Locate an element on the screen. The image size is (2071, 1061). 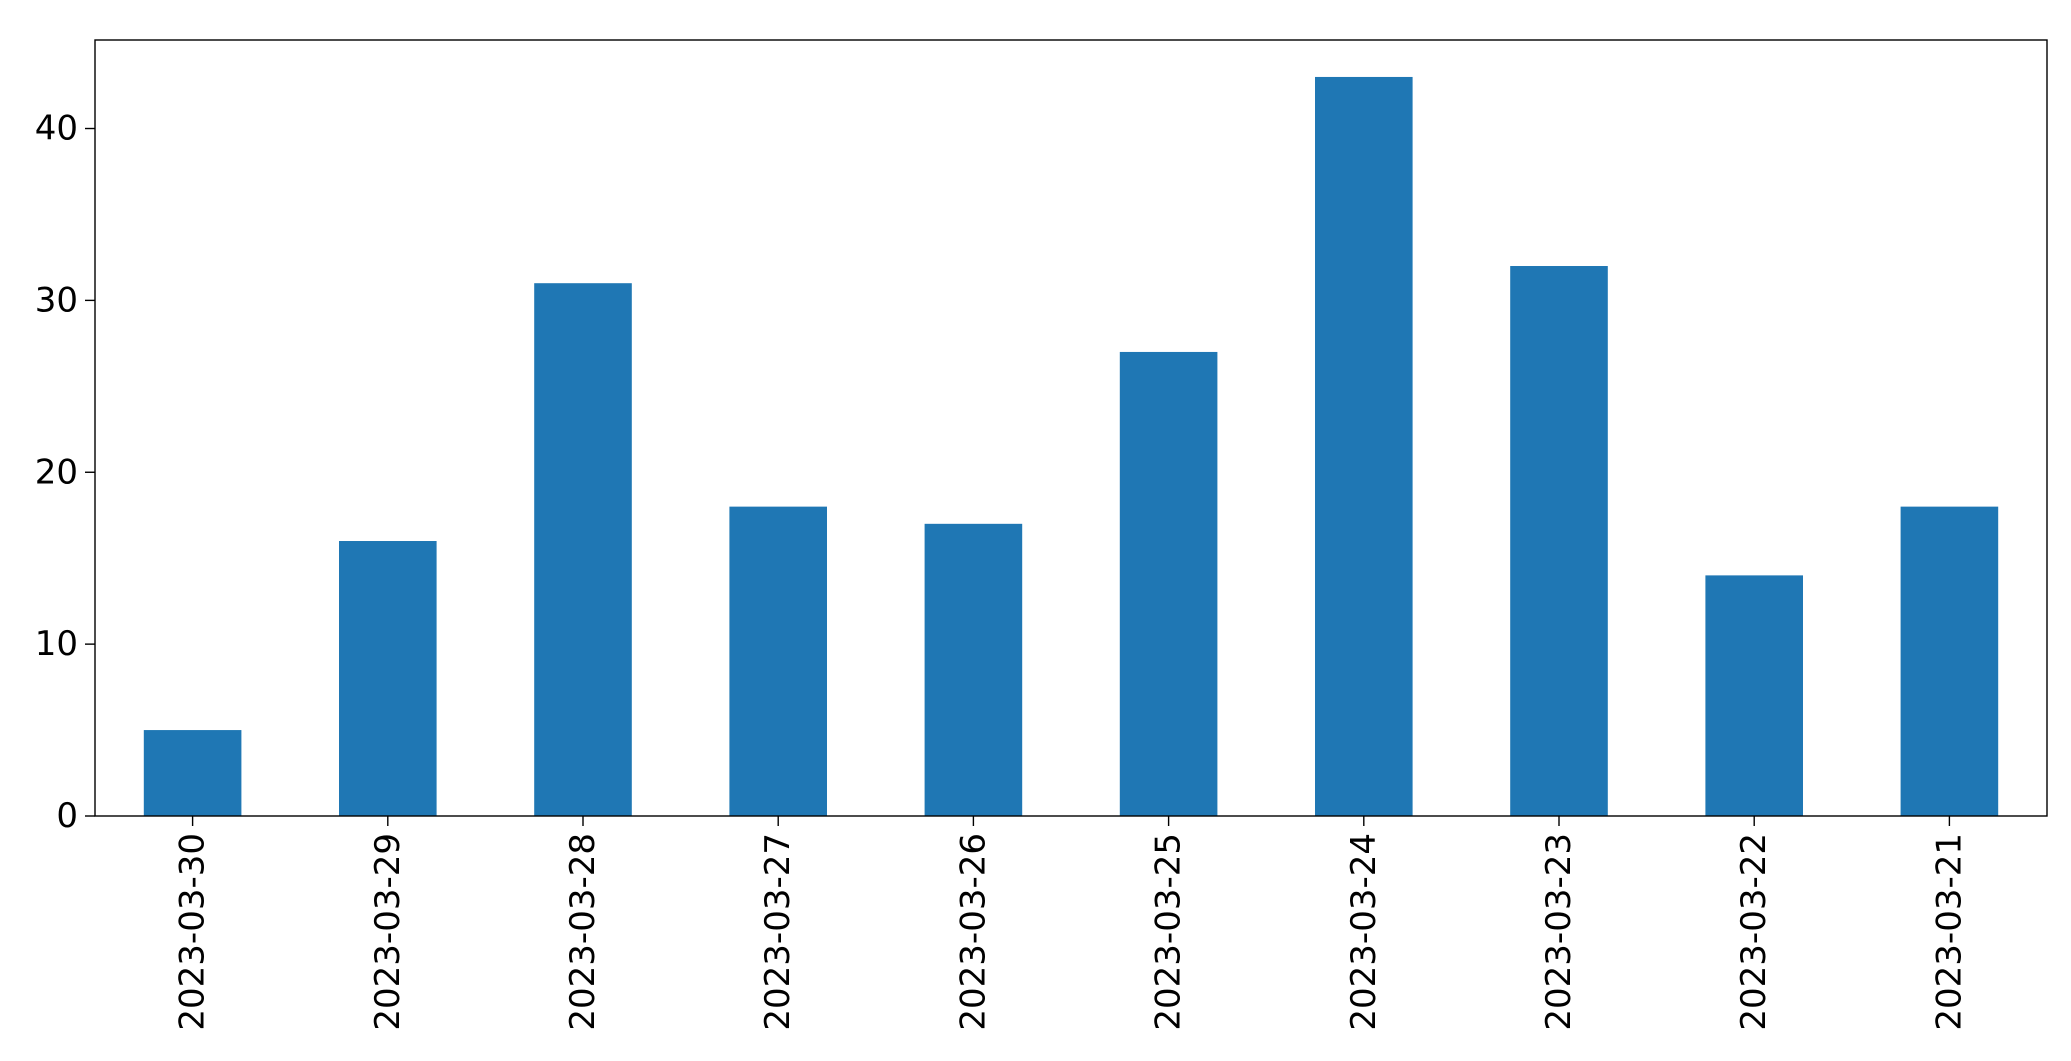
x-tick-label: 2023-03-29 is located at coordinates (388, 932).